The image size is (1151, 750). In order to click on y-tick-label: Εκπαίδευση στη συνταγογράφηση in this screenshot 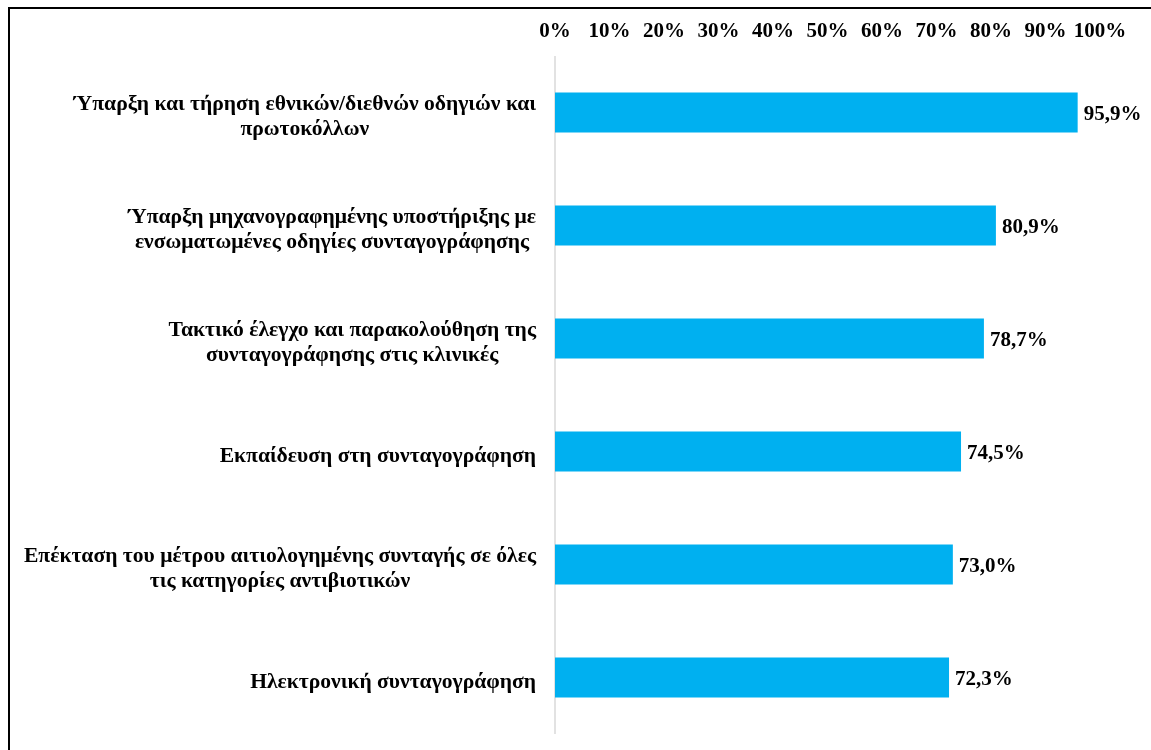, I will do `click(377, 454)`.